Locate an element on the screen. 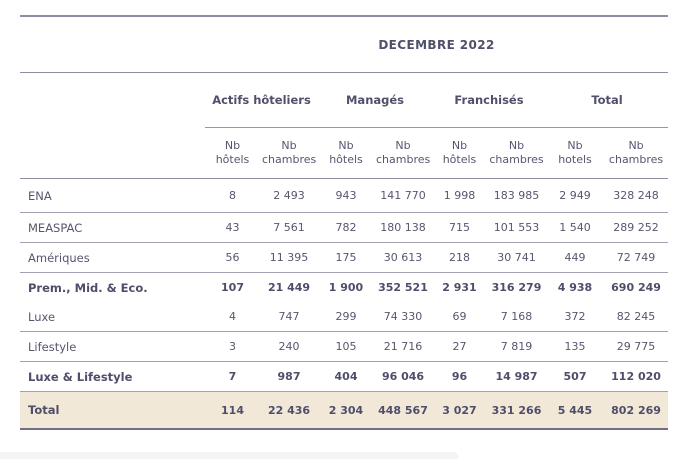 The image size is (694, 459). cell-value: 449 is located at coordinates (575, 257).